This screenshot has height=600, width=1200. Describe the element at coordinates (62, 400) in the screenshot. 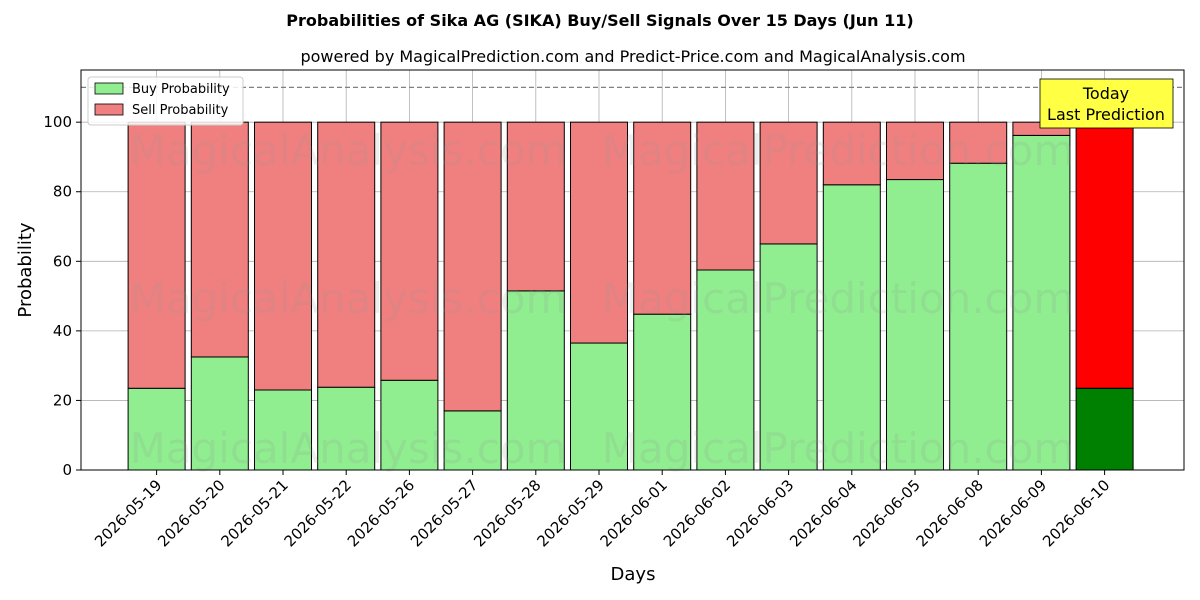

I see `y-tick-label-1: 20` at that location.